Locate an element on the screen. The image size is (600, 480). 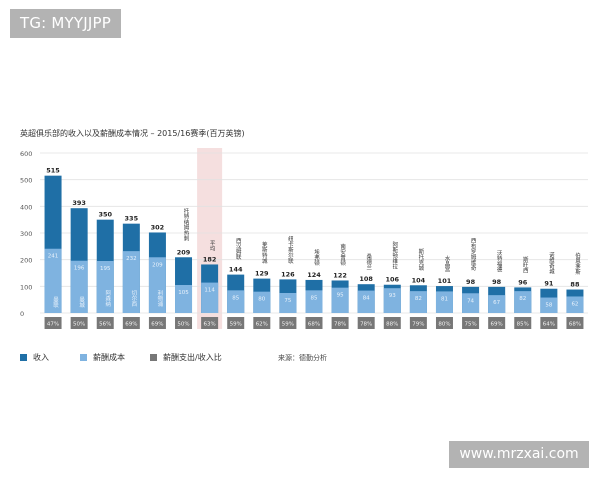
y-tick-label: 600 is located at coordinates (26, 154).